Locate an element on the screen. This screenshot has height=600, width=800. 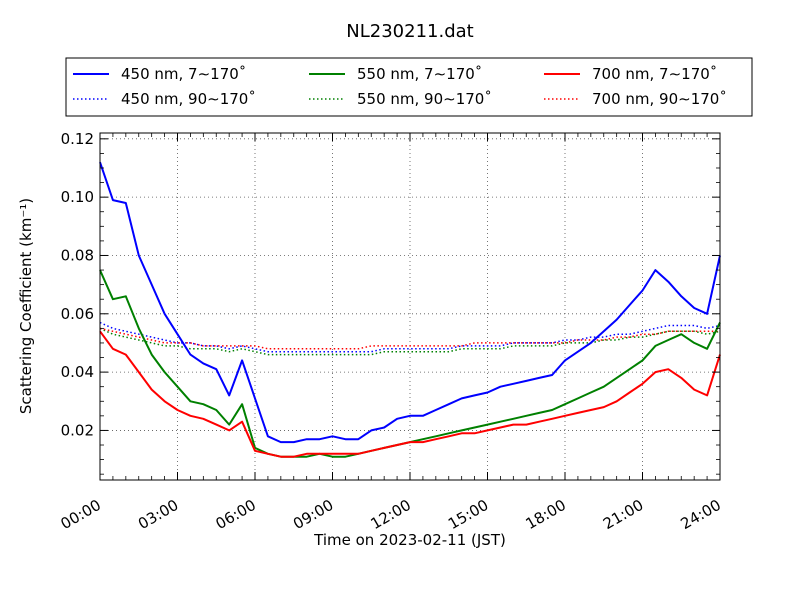
y-tick-label: 0.06 is located at coordinates (77, 314).